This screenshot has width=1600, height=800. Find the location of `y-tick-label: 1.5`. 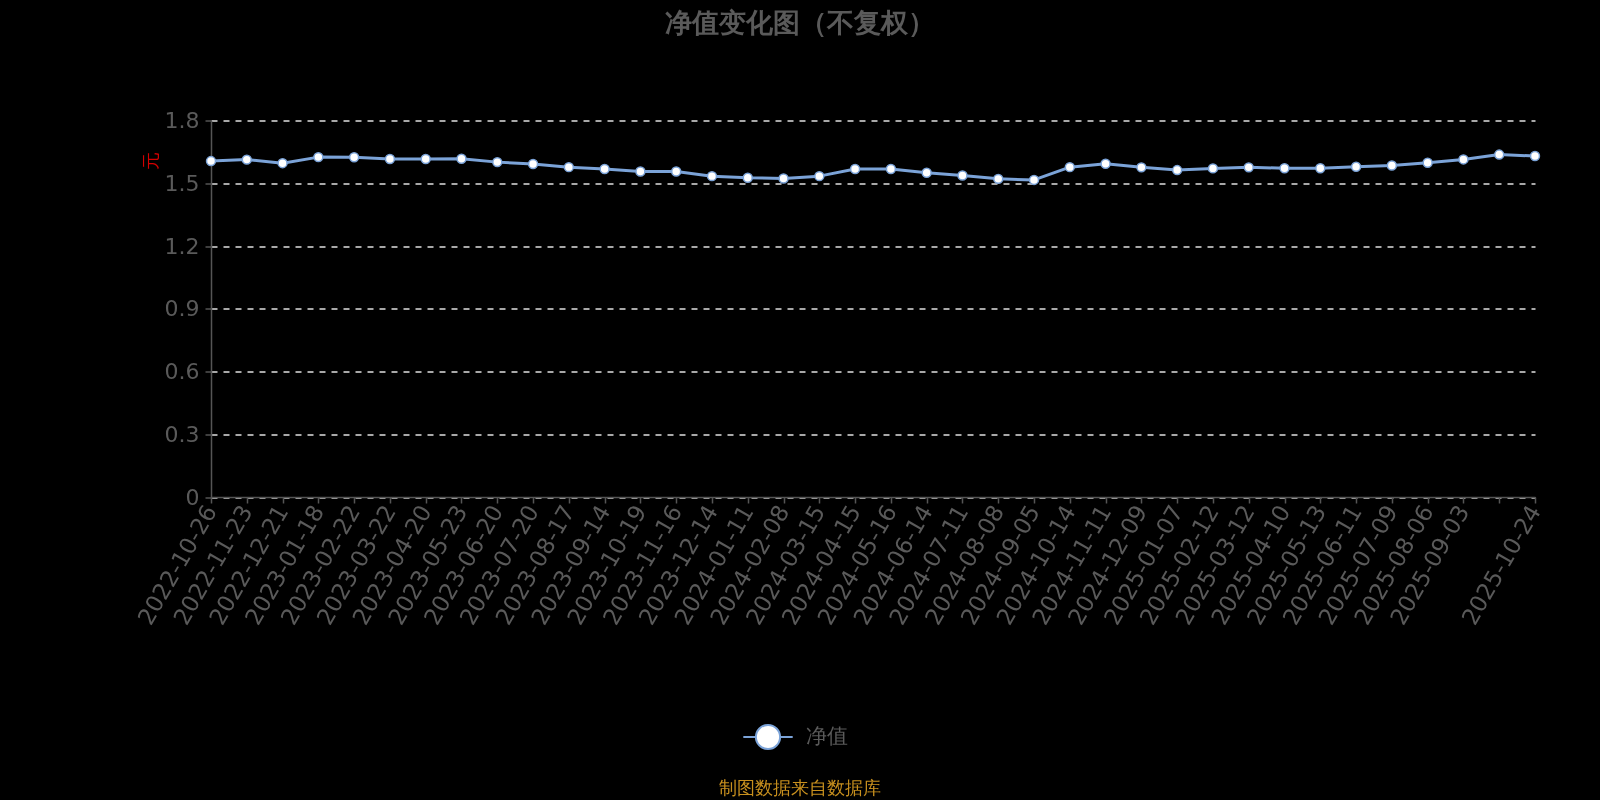

y-tick-label: 1.5 is located at coordinates (182, 183).